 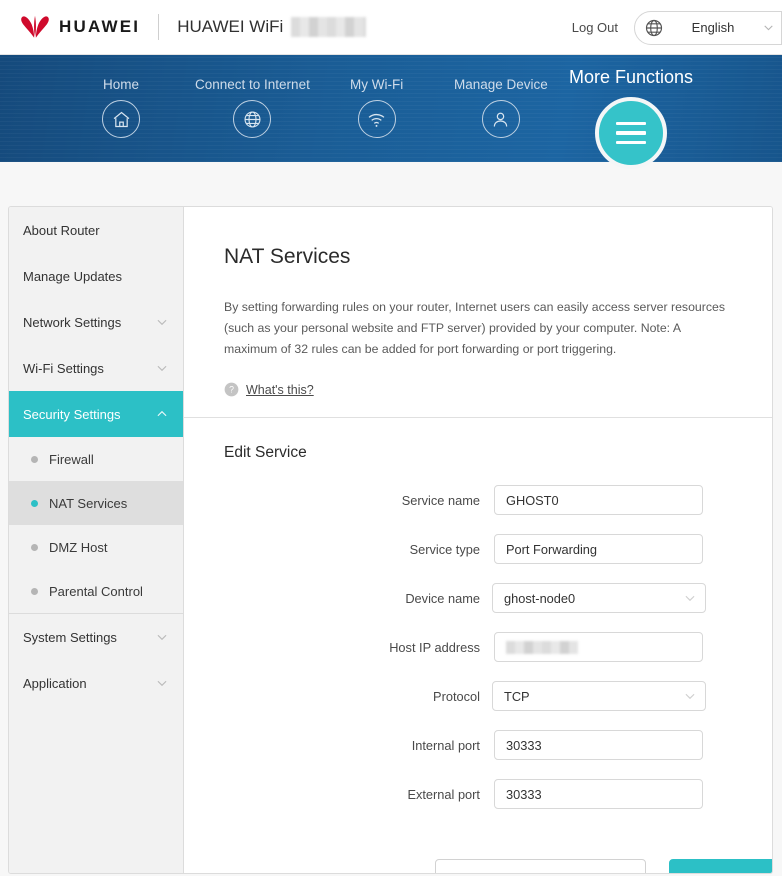 I want to click on section-divider, so click(x=478, y=418).